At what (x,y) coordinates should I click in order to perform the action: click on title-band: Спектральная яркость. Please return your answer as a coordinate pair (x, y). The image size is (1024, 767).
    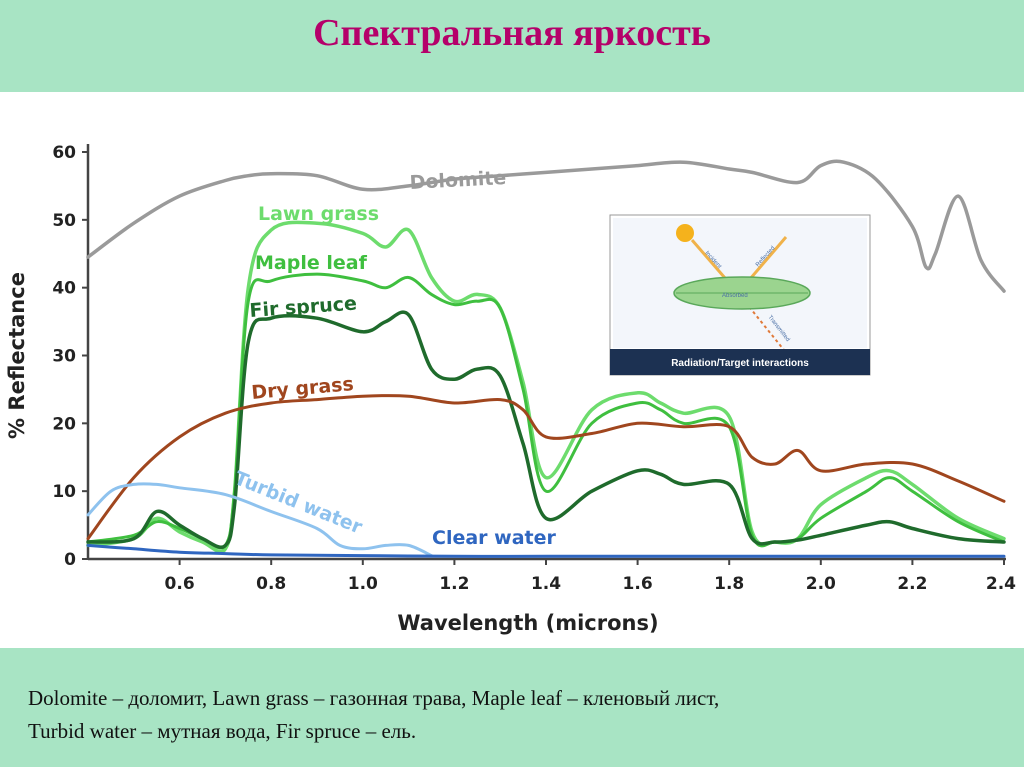
    Looking at the image, I should click on (512, 46).